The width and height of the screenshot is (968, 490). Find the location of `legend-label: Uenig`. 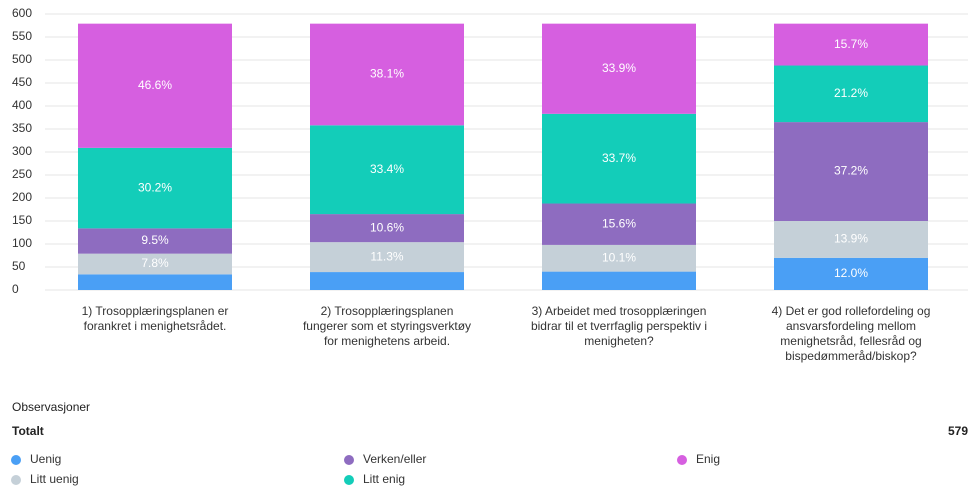

legend-label: Uenig is located at coordinates (45, 459).